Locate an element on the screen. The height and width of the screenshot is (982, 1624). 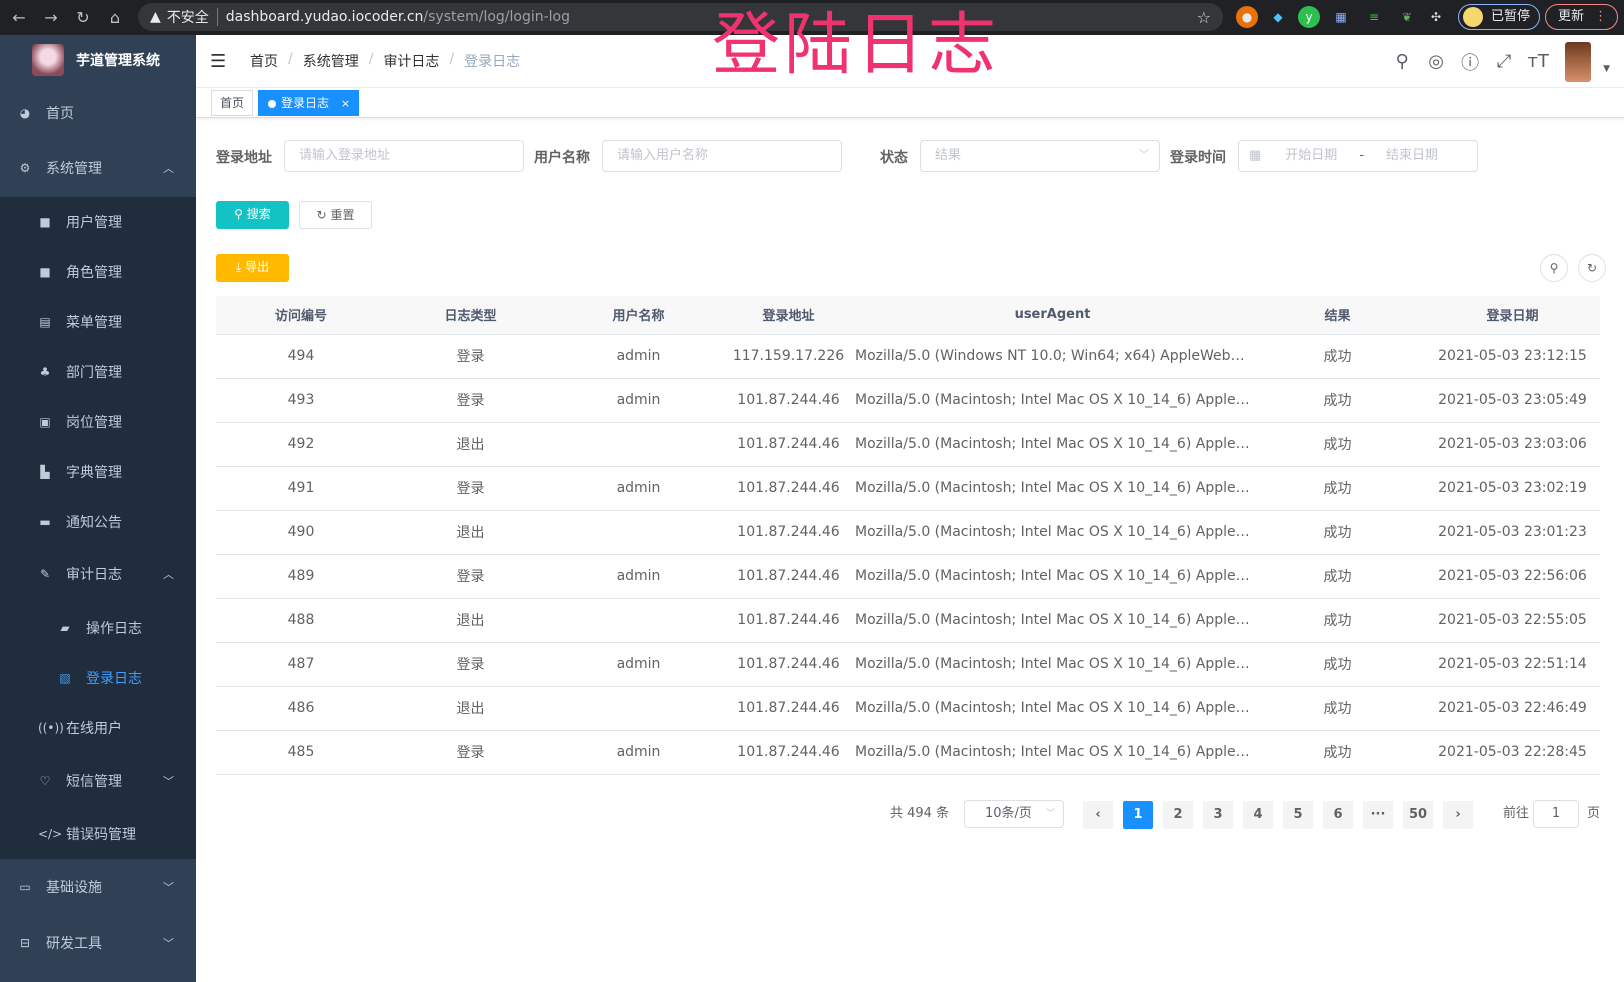
table-cell: 2021-05-03 22:46:49 is located at coordinates (1512, 708).